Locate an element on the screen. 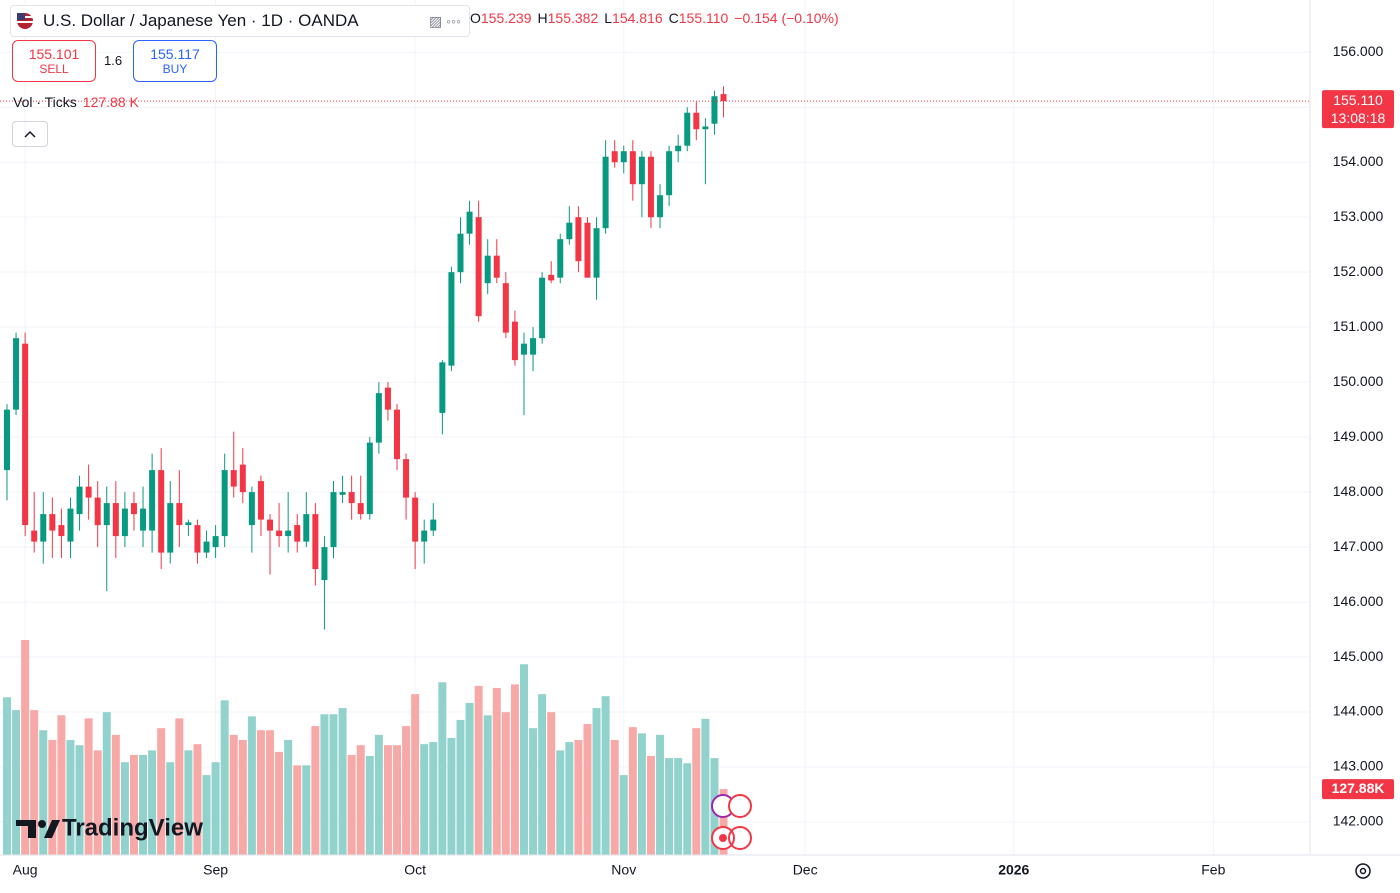  y-tick-label: 149.000 is located at coordinates (1358, 436).